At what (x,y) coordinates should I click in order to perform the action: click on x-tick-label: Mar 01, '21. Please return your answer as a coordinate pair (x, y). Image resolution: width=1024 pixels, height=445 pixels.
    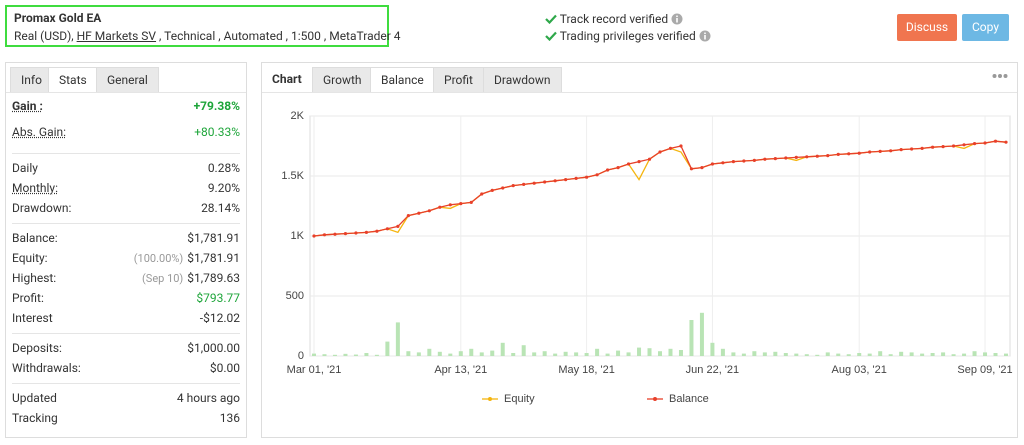
    Looking at the image, I should click on (314, 370).